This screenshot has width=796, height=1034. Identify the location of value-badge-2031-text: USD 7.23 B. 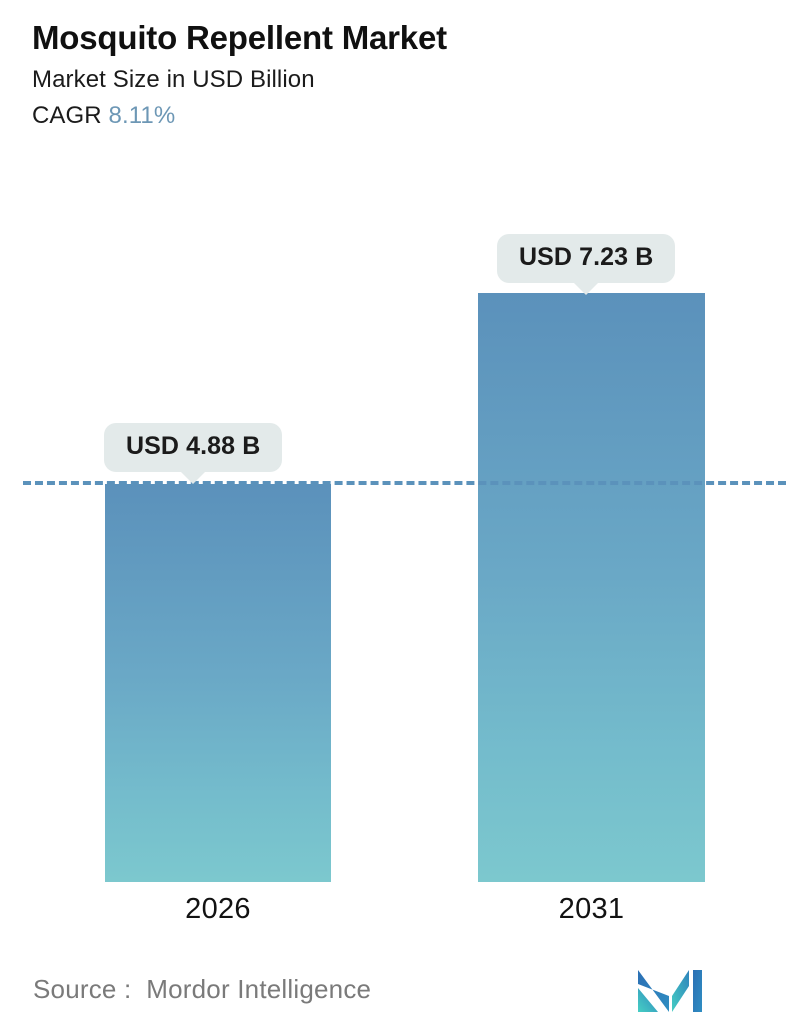
(586, 257).